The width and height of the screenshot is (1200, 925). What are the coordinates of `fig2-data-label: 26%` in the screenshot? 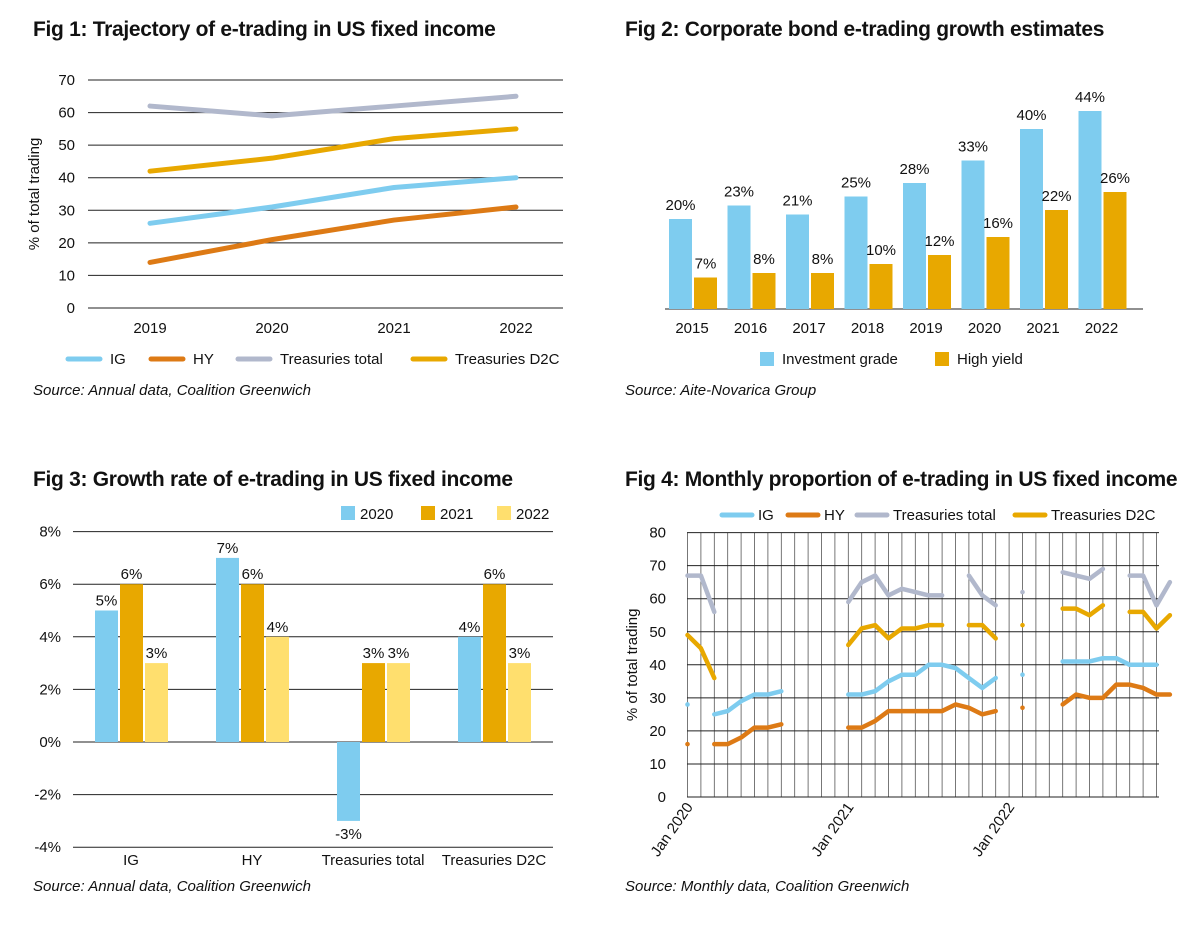 It's located at (1115, 178).